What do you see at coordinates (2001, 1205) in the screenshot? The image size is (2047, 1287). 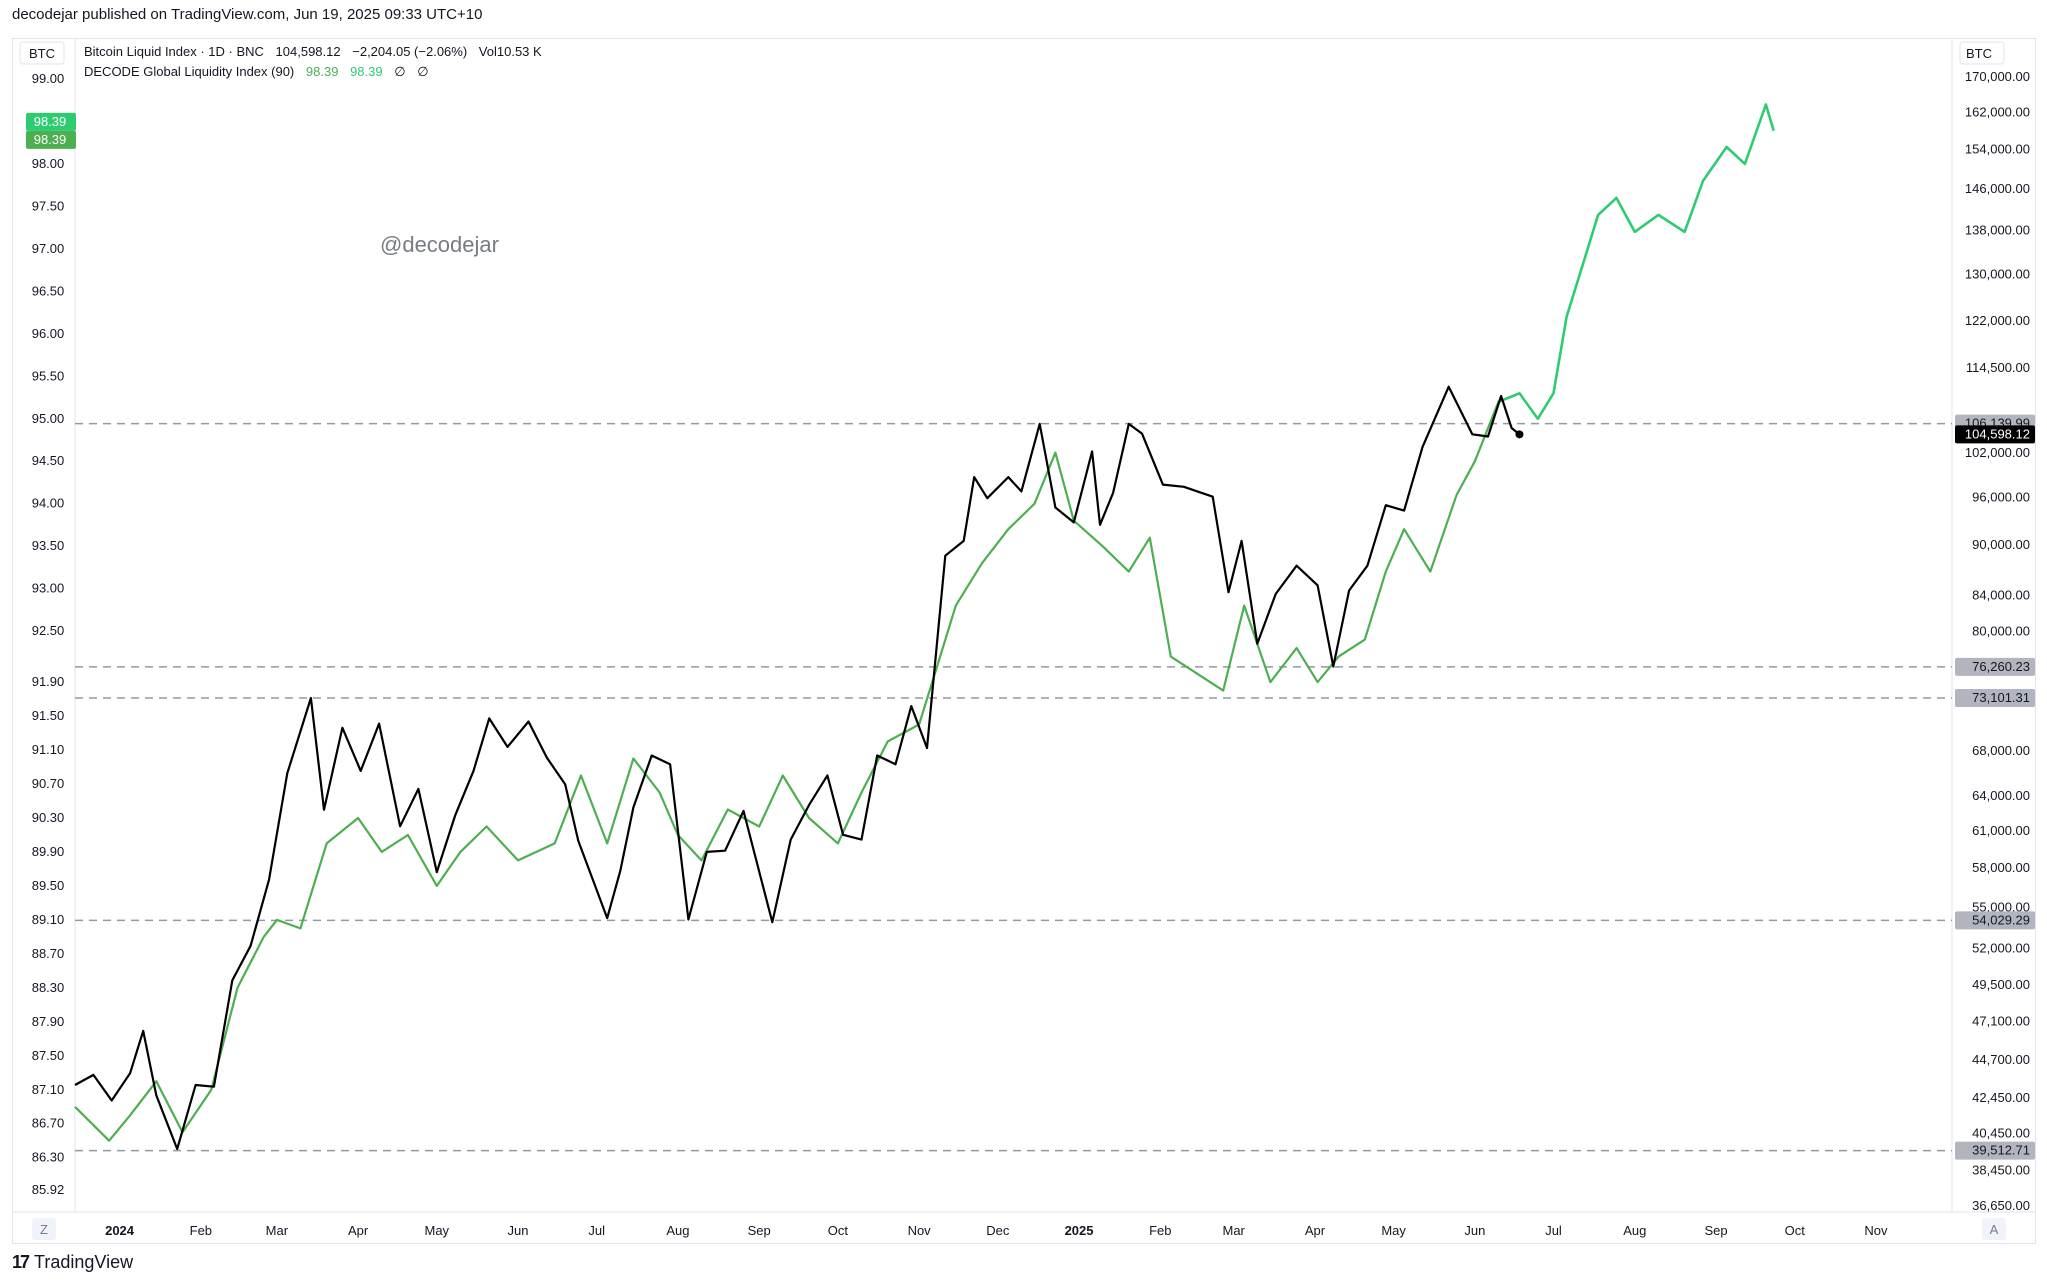 I see `right-axis-tick-label: 36,650.00` at bounding box center [2001, 1205].